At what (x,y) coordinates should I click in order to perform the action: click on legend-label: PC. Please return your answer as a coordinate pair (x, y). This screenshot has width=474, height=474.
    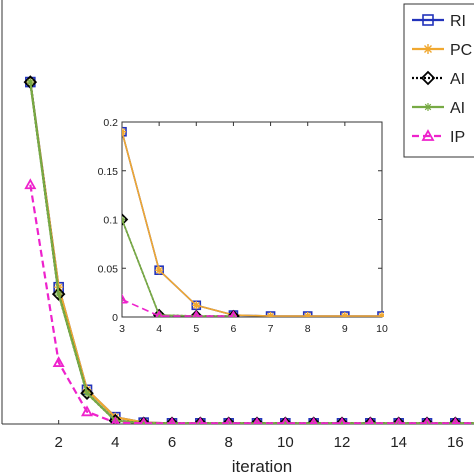
    Looking at the image, I should click on (461, 50).